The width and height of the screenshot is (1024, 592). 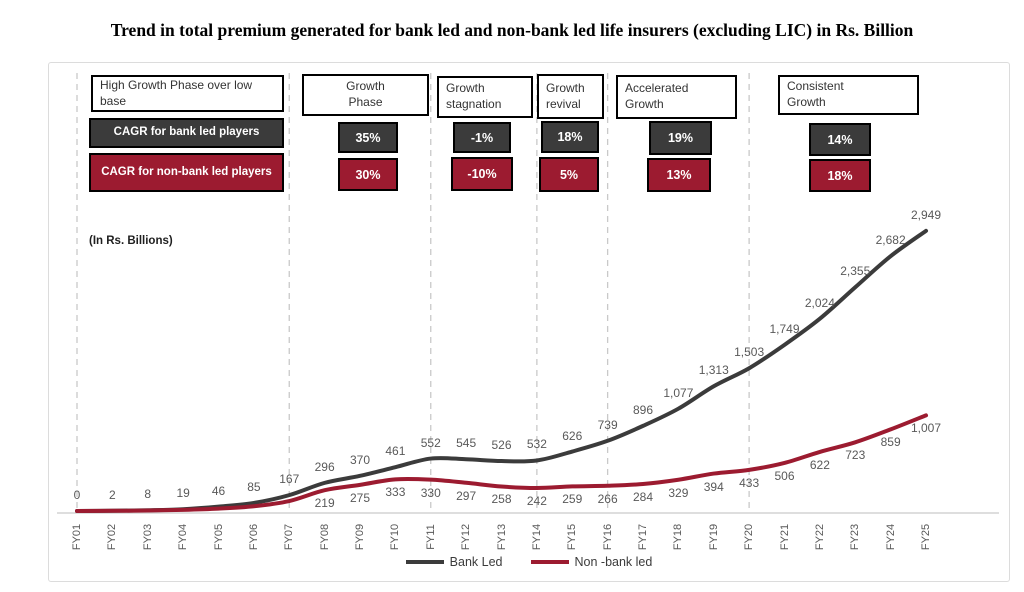 What do you see at coordinates (529, 562) in the screenshot?
I see `chart-legend: Bank Led Non -bank led` at bounding box center [529, 562].